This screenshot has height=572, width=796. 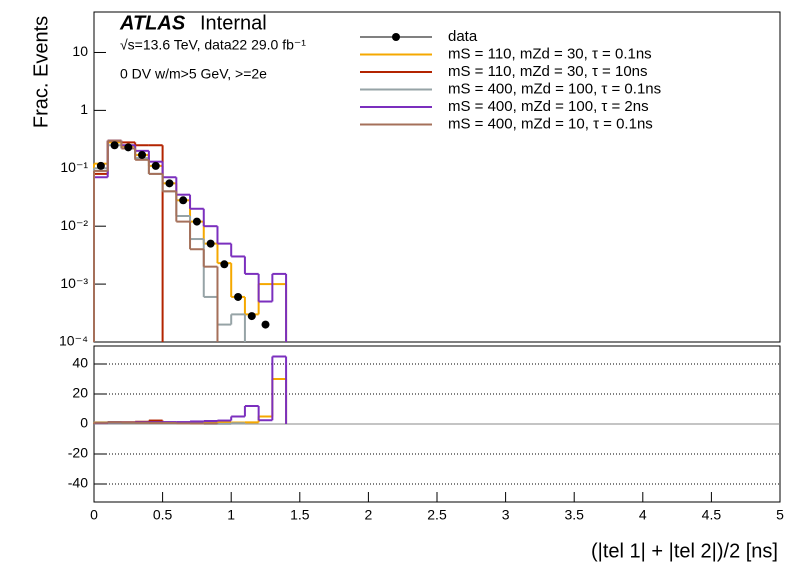 What do you see at coordinates (163, 515) in the screenshot?
I see `x-tick-label: 0.5` at bounding box center [163, 515].